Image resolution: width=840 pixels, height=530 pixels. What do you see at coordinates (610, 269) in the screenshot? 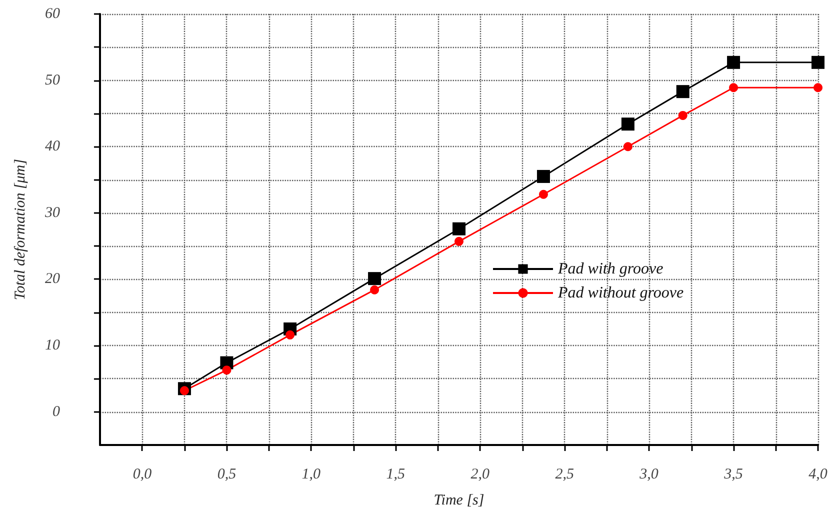
I see `legend-label: Pad with groove` at bounding box center [610, 269].